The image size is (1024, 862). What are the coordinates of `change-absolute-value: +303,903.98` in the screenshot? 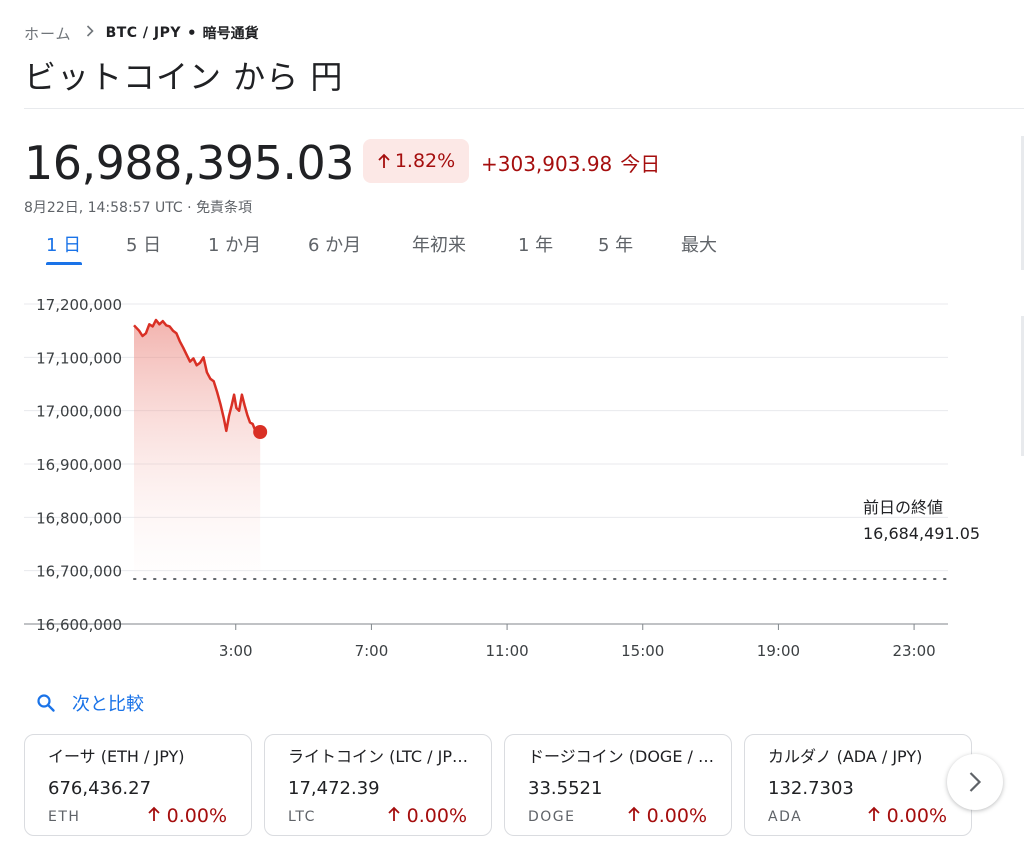 It's located at (547, 164).